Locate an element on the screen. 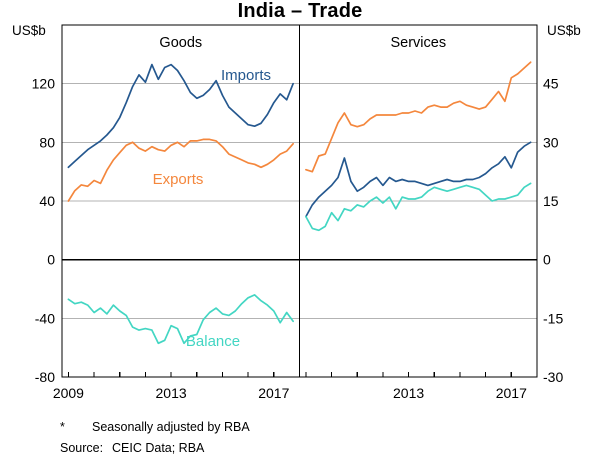  y-tick-label-right-30: 30 is located at coordinates (551, 142).